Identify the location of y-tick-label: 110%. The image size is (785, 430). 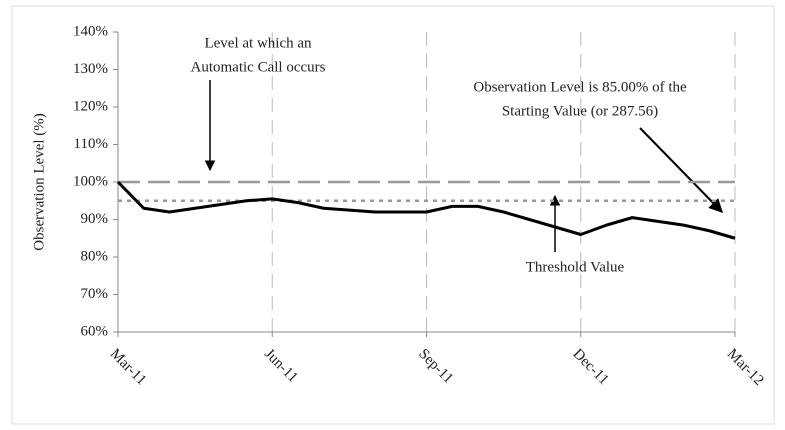
(91, 144).